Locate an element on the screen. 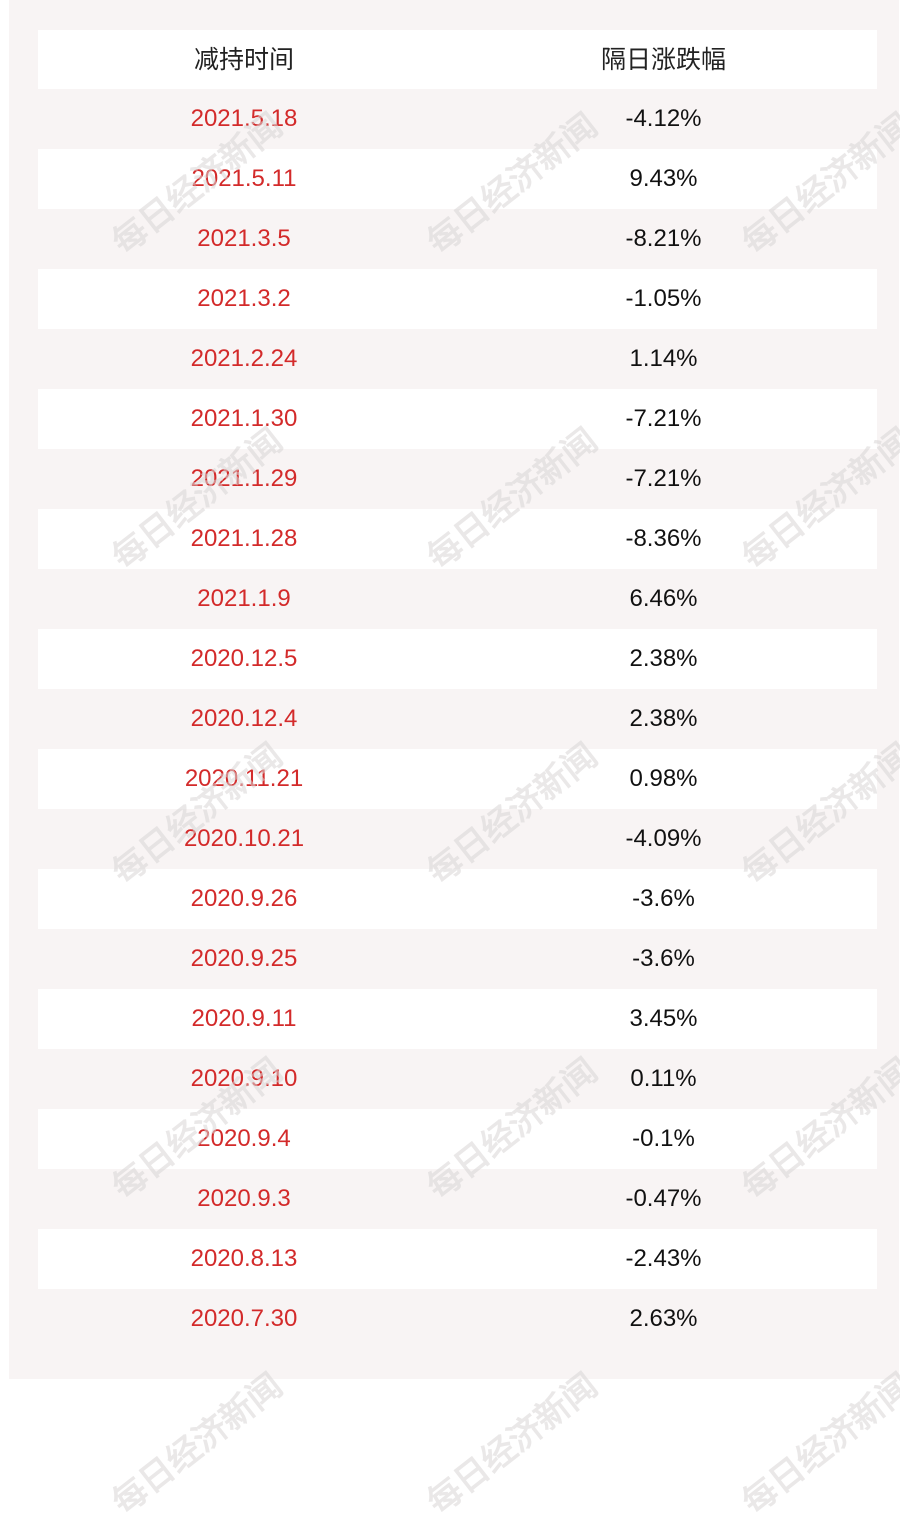 This screenshot has width=900, height=1524. row-date: 2020.9.11 is located at coordinates (244, 1018).